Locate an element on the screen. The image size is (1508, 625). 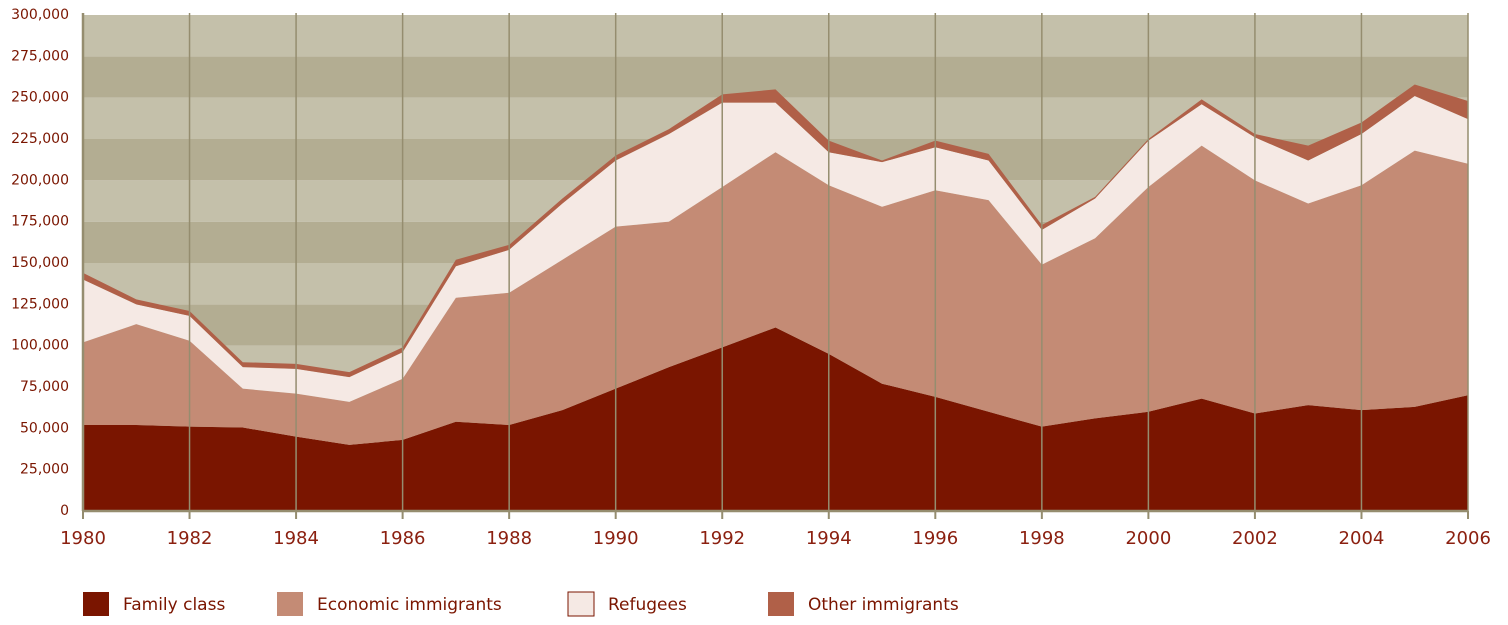
x-tick-label: 2002 is located at coordinates (1255, 538).